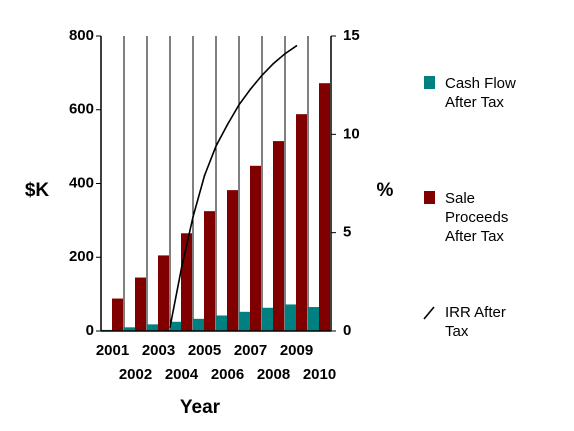 The width and height of the screenshot is (574, 431). Describe the element at coordinates (457, 331) in the screenshot. I see `legend-label: Tax` at that location.